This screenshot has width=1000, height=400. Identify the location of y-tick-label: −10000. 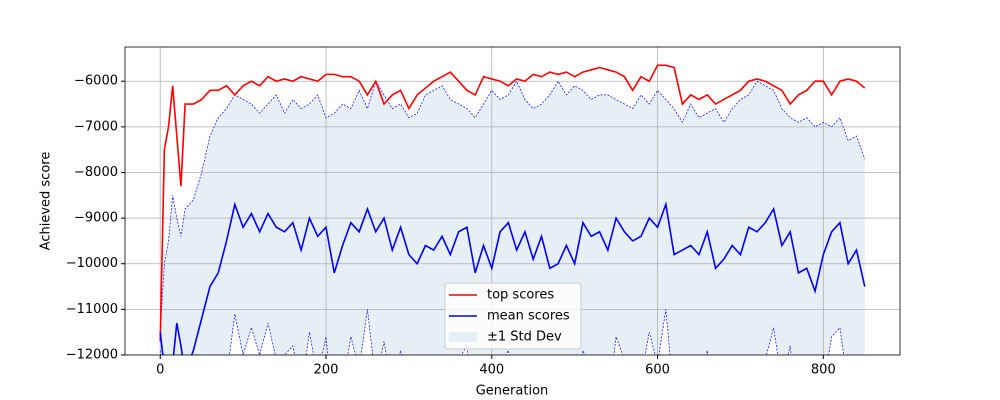
(92, 263).